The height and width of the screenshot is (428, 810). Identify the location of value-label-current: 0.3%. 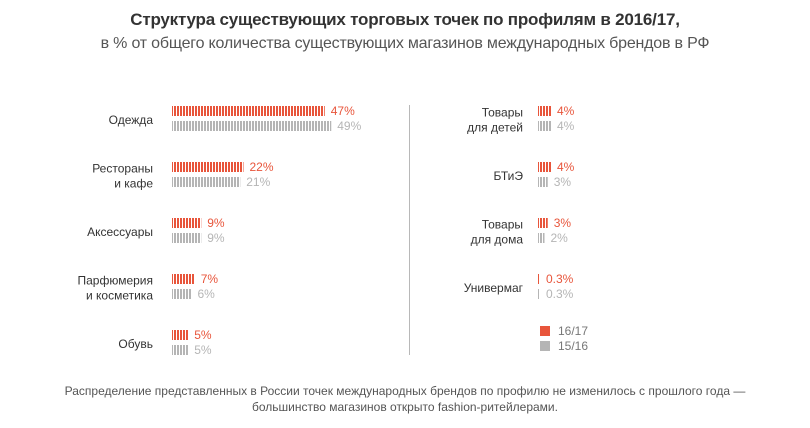
(560, 279).